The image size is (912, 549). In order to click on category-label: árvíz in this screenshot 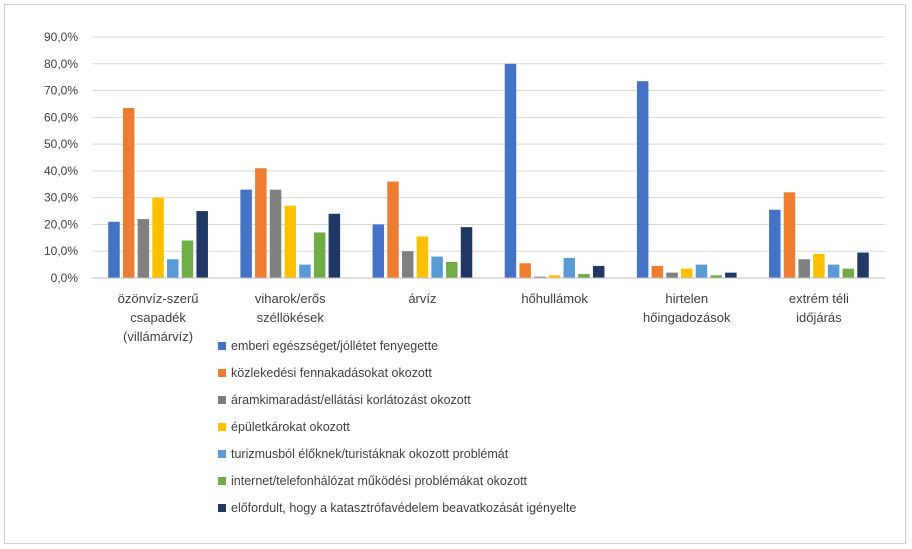, I will do `click(422, 298)`.